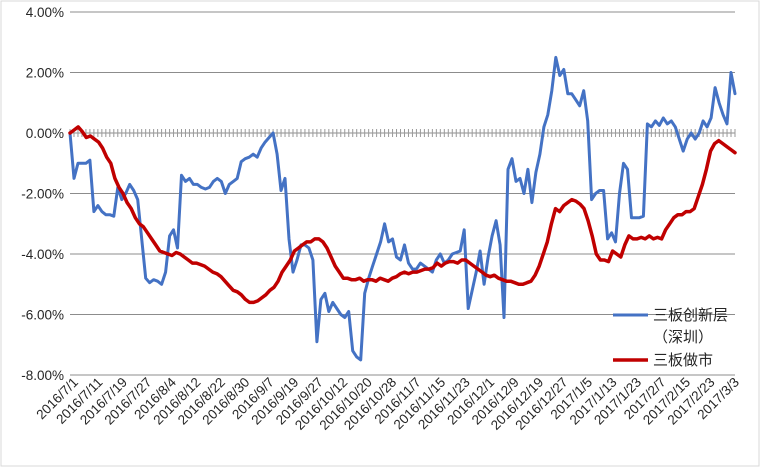 This screenshot has width=760, height=467. What do you see at coordinates (42, 375) in the screenshot?
I see `y-tick-label: -8.00%` at bounding box center [42, 375].